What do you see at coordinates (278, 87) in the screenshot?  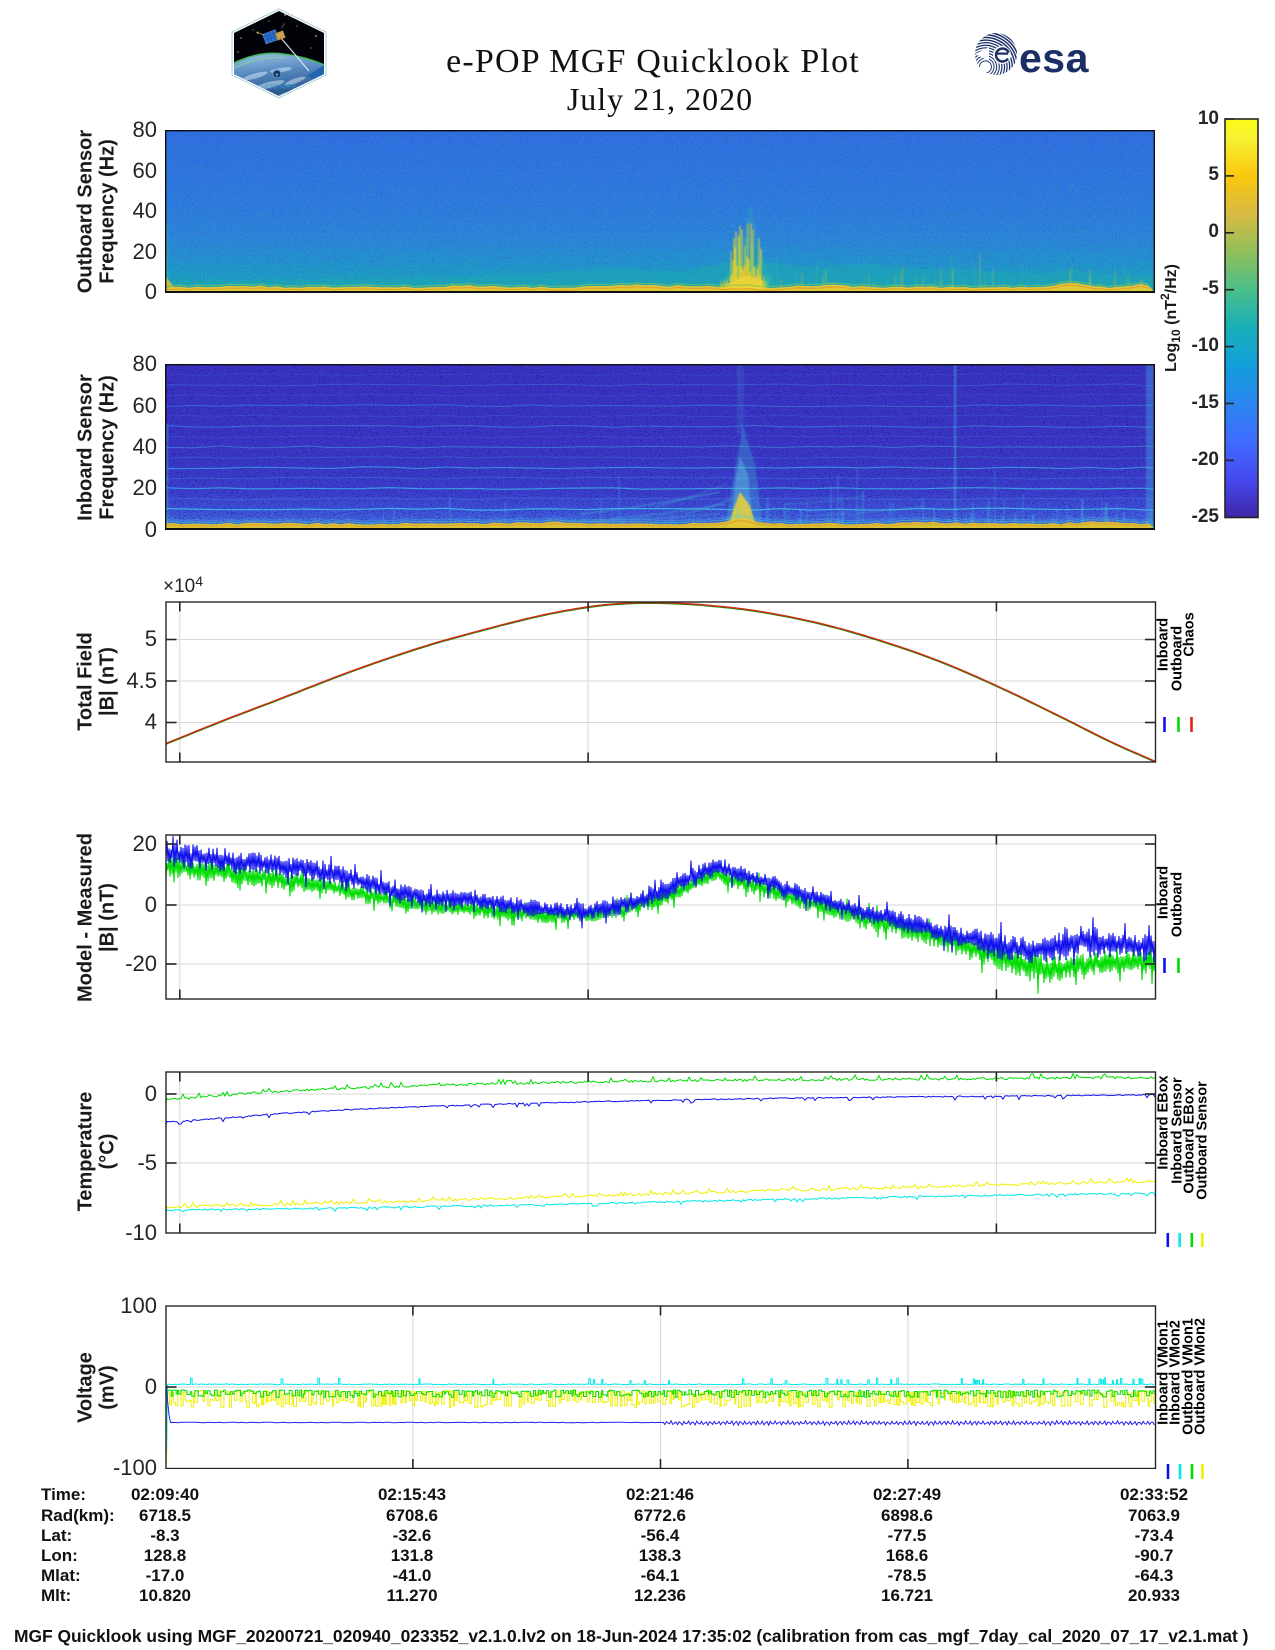 I see `svg-text: CASSIOPE` at bounding box center [278, 87].